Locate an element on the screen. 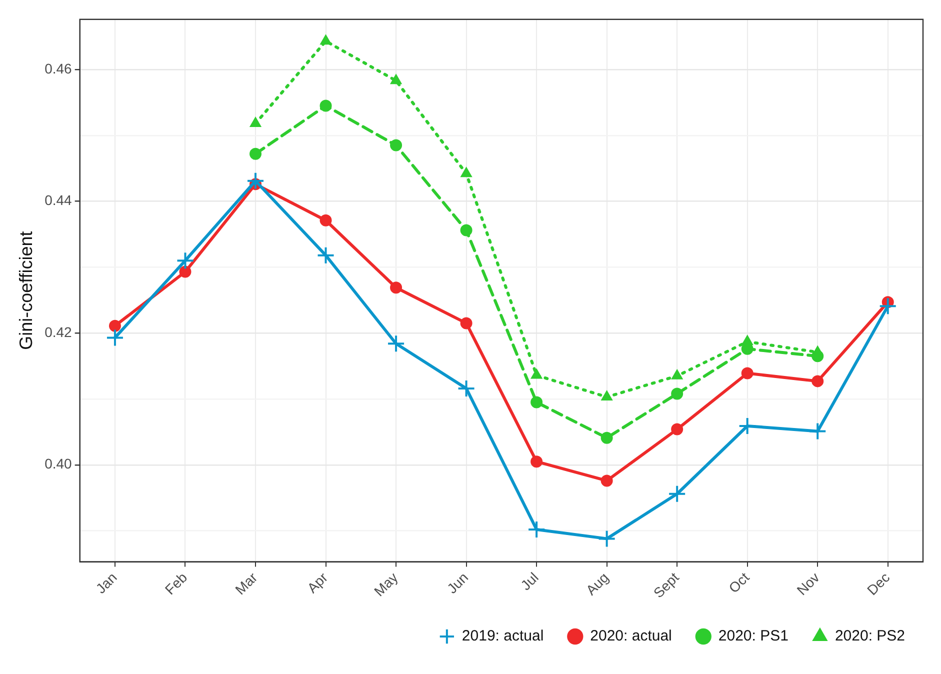 The height and width of the screenshot is (674, 941). x-tick-label: Dec is located at coordinates (878, 583).